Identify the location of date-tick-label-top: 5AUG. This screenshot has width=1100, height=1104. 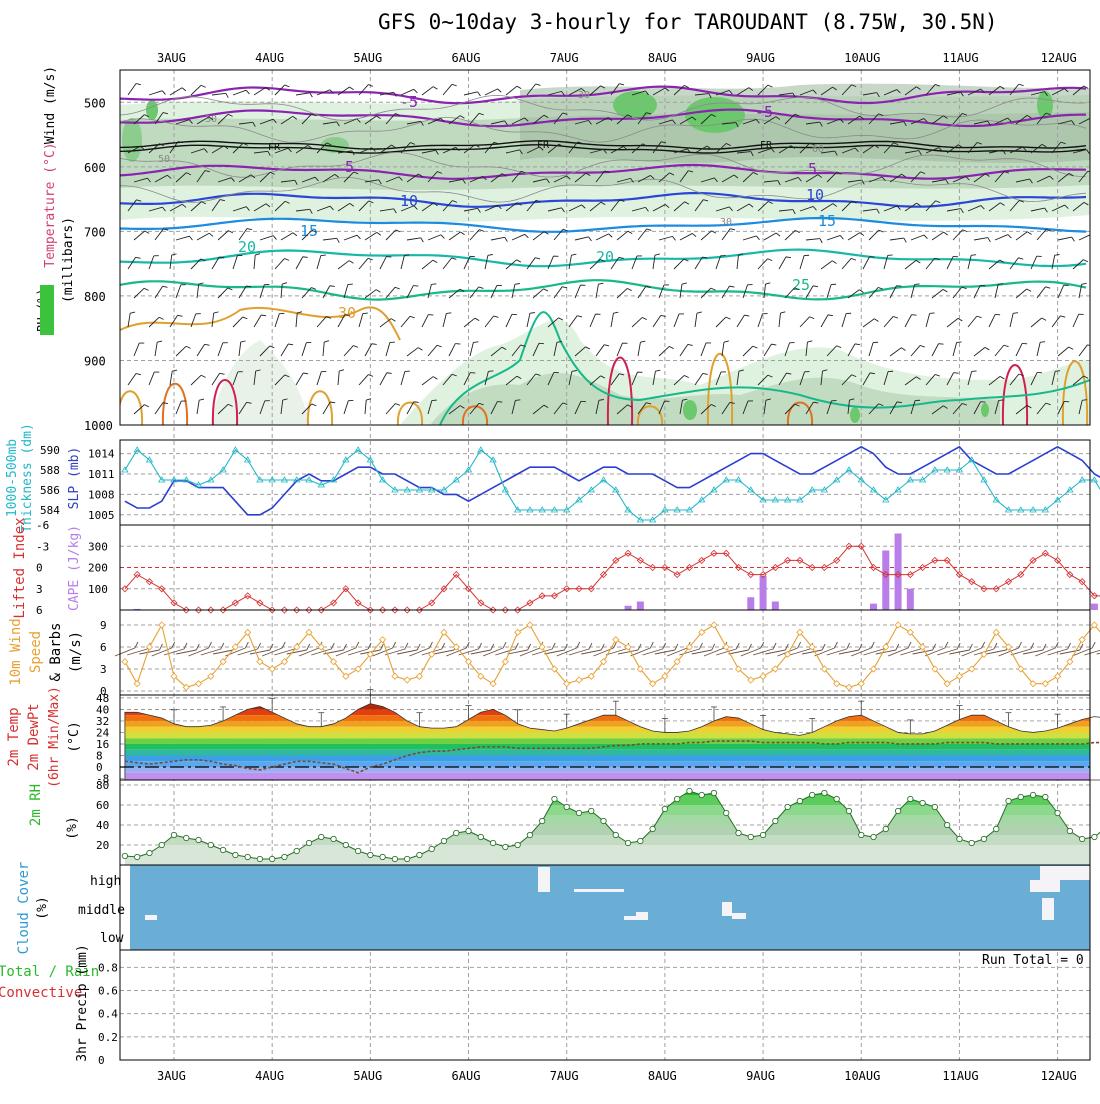
(367, 58).